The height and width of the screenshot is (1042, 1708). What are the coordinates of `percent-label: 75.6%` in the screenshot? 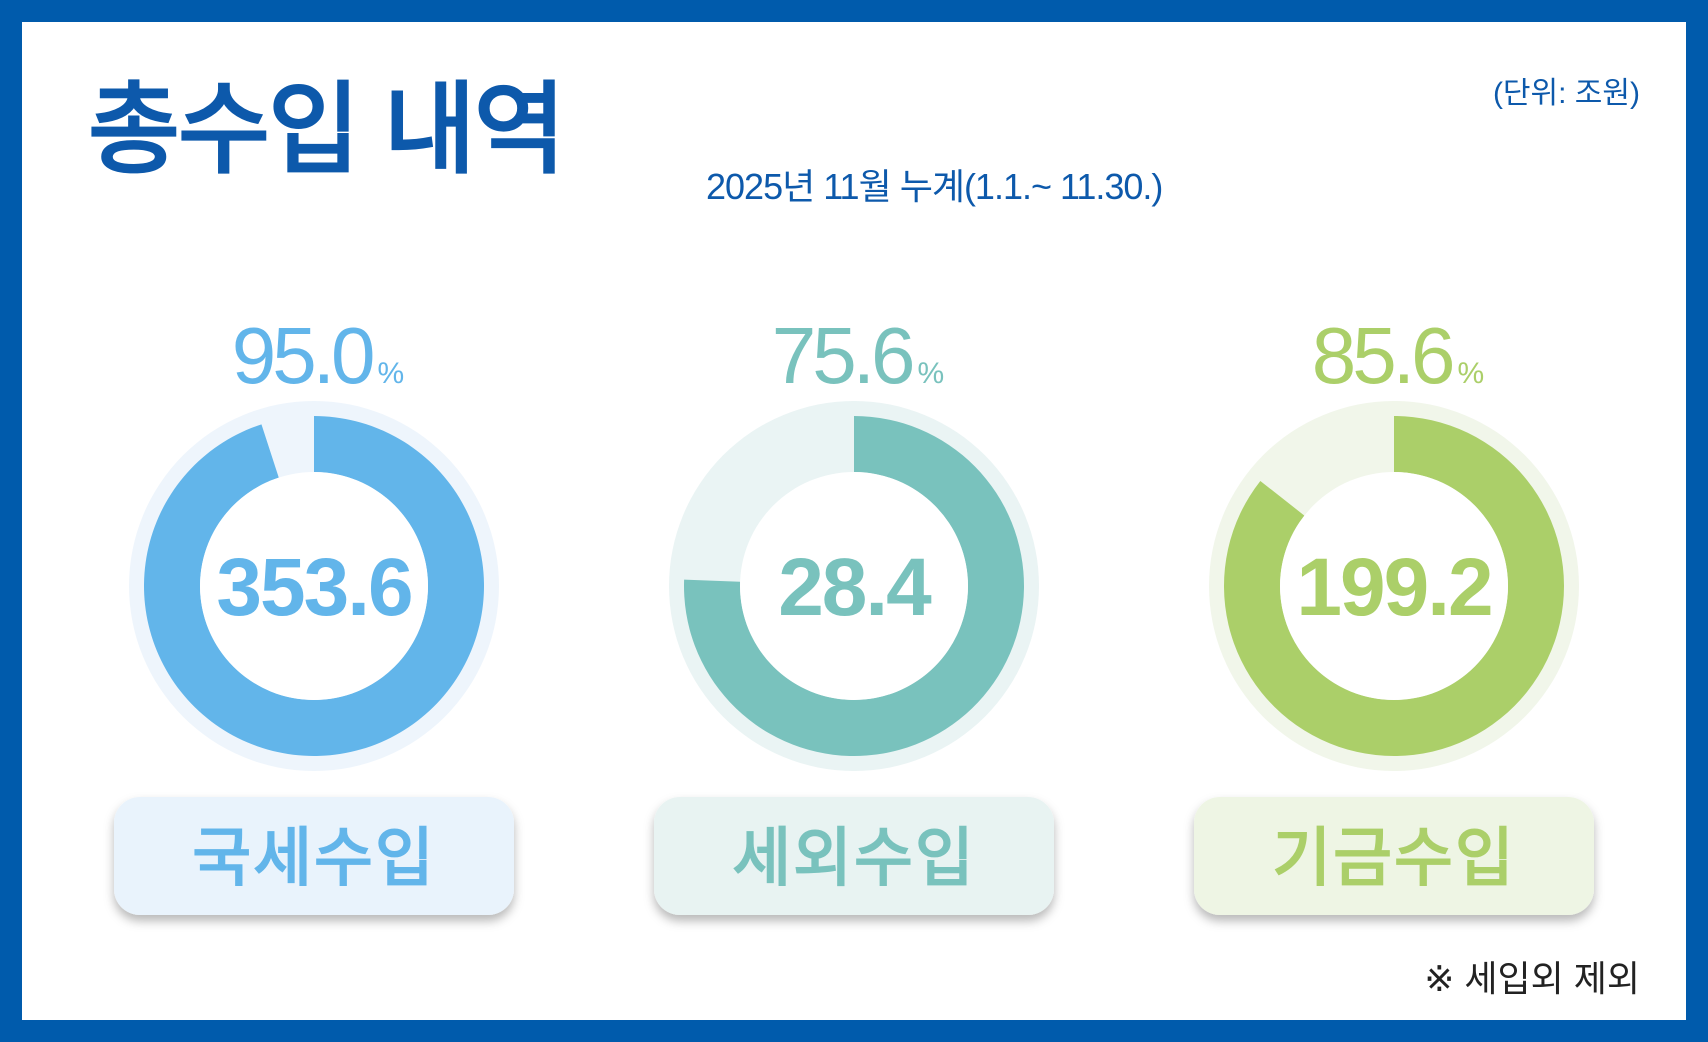 It's located at (858, 355).